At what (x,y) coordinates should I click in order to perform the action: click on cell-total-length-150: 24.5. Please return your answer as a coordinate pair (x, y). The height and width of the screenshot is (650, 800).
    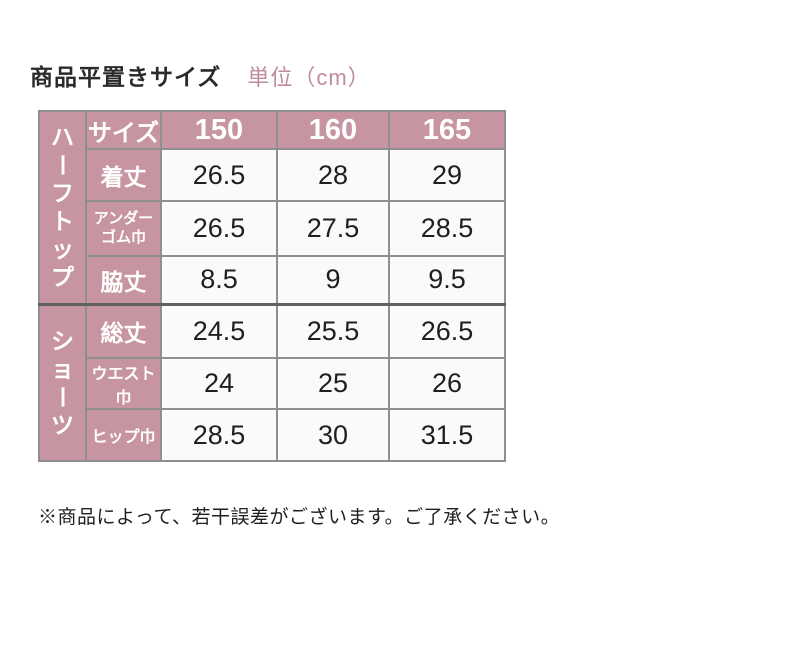
    Looking at the image, I should click on (219, 330).